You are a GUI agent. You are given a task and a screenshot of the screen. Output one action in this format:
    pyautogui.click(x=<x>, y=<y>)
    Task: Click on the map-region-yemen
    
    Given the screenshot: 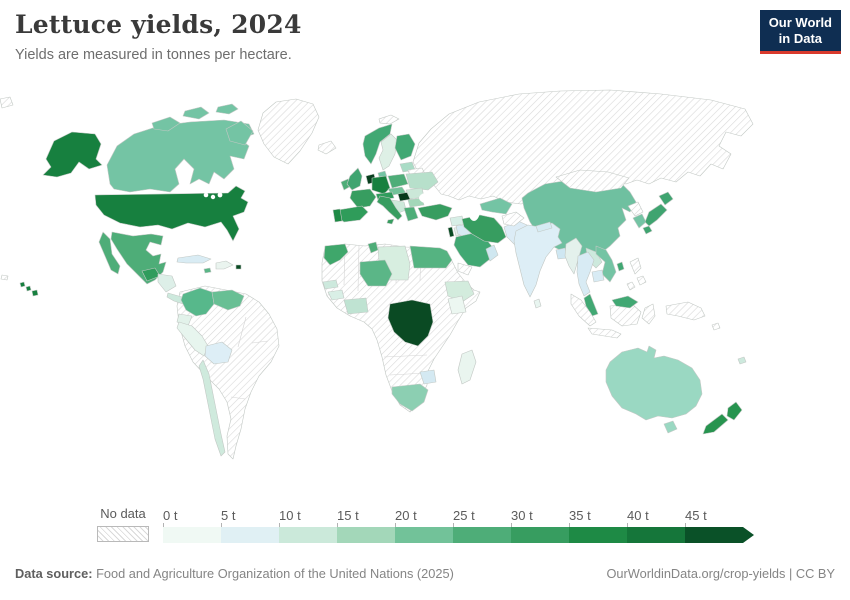 What is the action you would take?
    pyautogui.click(x=465, y=269)
    